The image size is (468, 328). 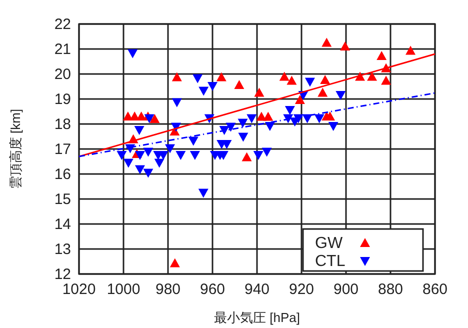 I want to click on y-tick-label: 20, so click(x=62, y=74).